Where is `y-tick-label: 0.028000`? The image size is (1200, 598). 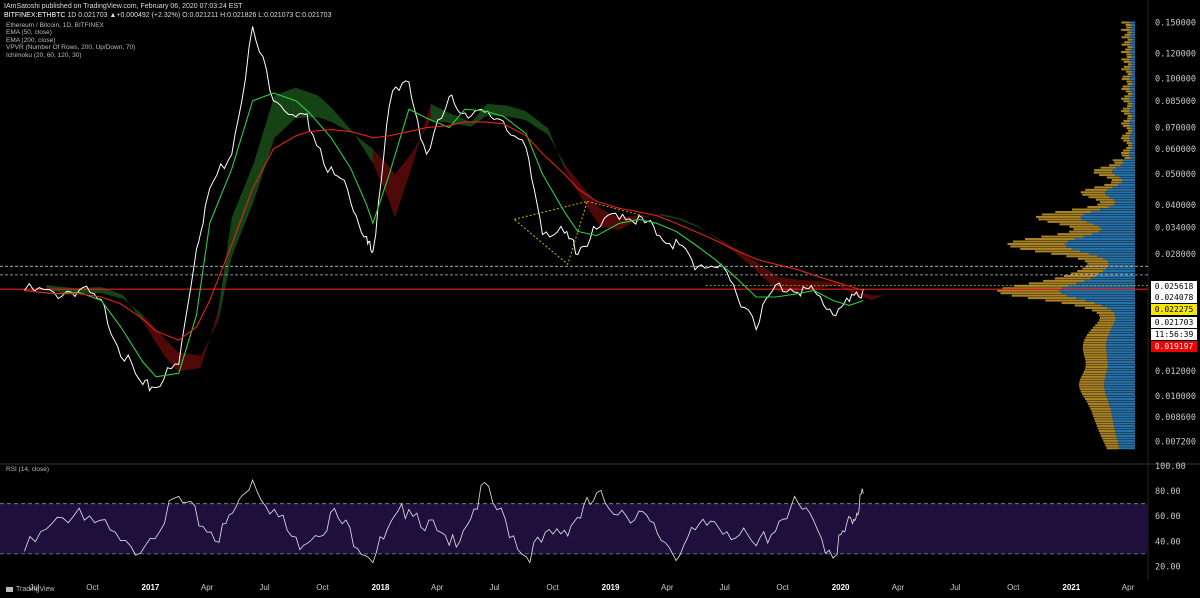
y-tick-label: 0.028000 is located at coordinates (1175, 255).